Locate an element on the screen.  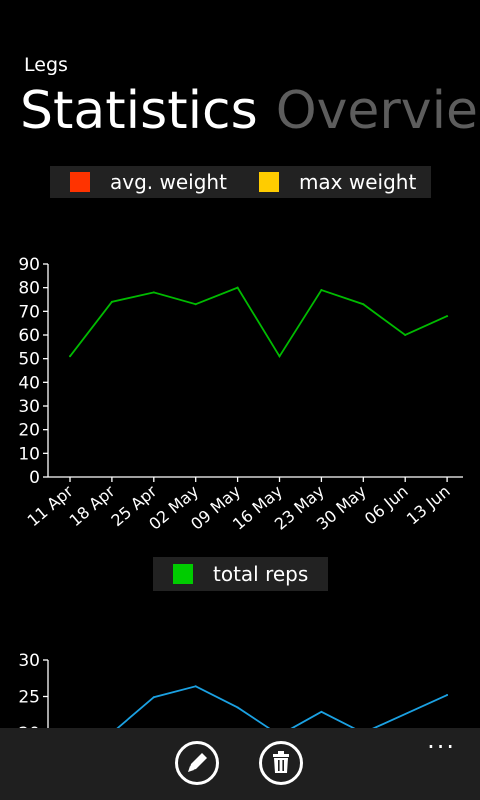
x-tick-label: 06 Jun is located at coordinates (386, 505).